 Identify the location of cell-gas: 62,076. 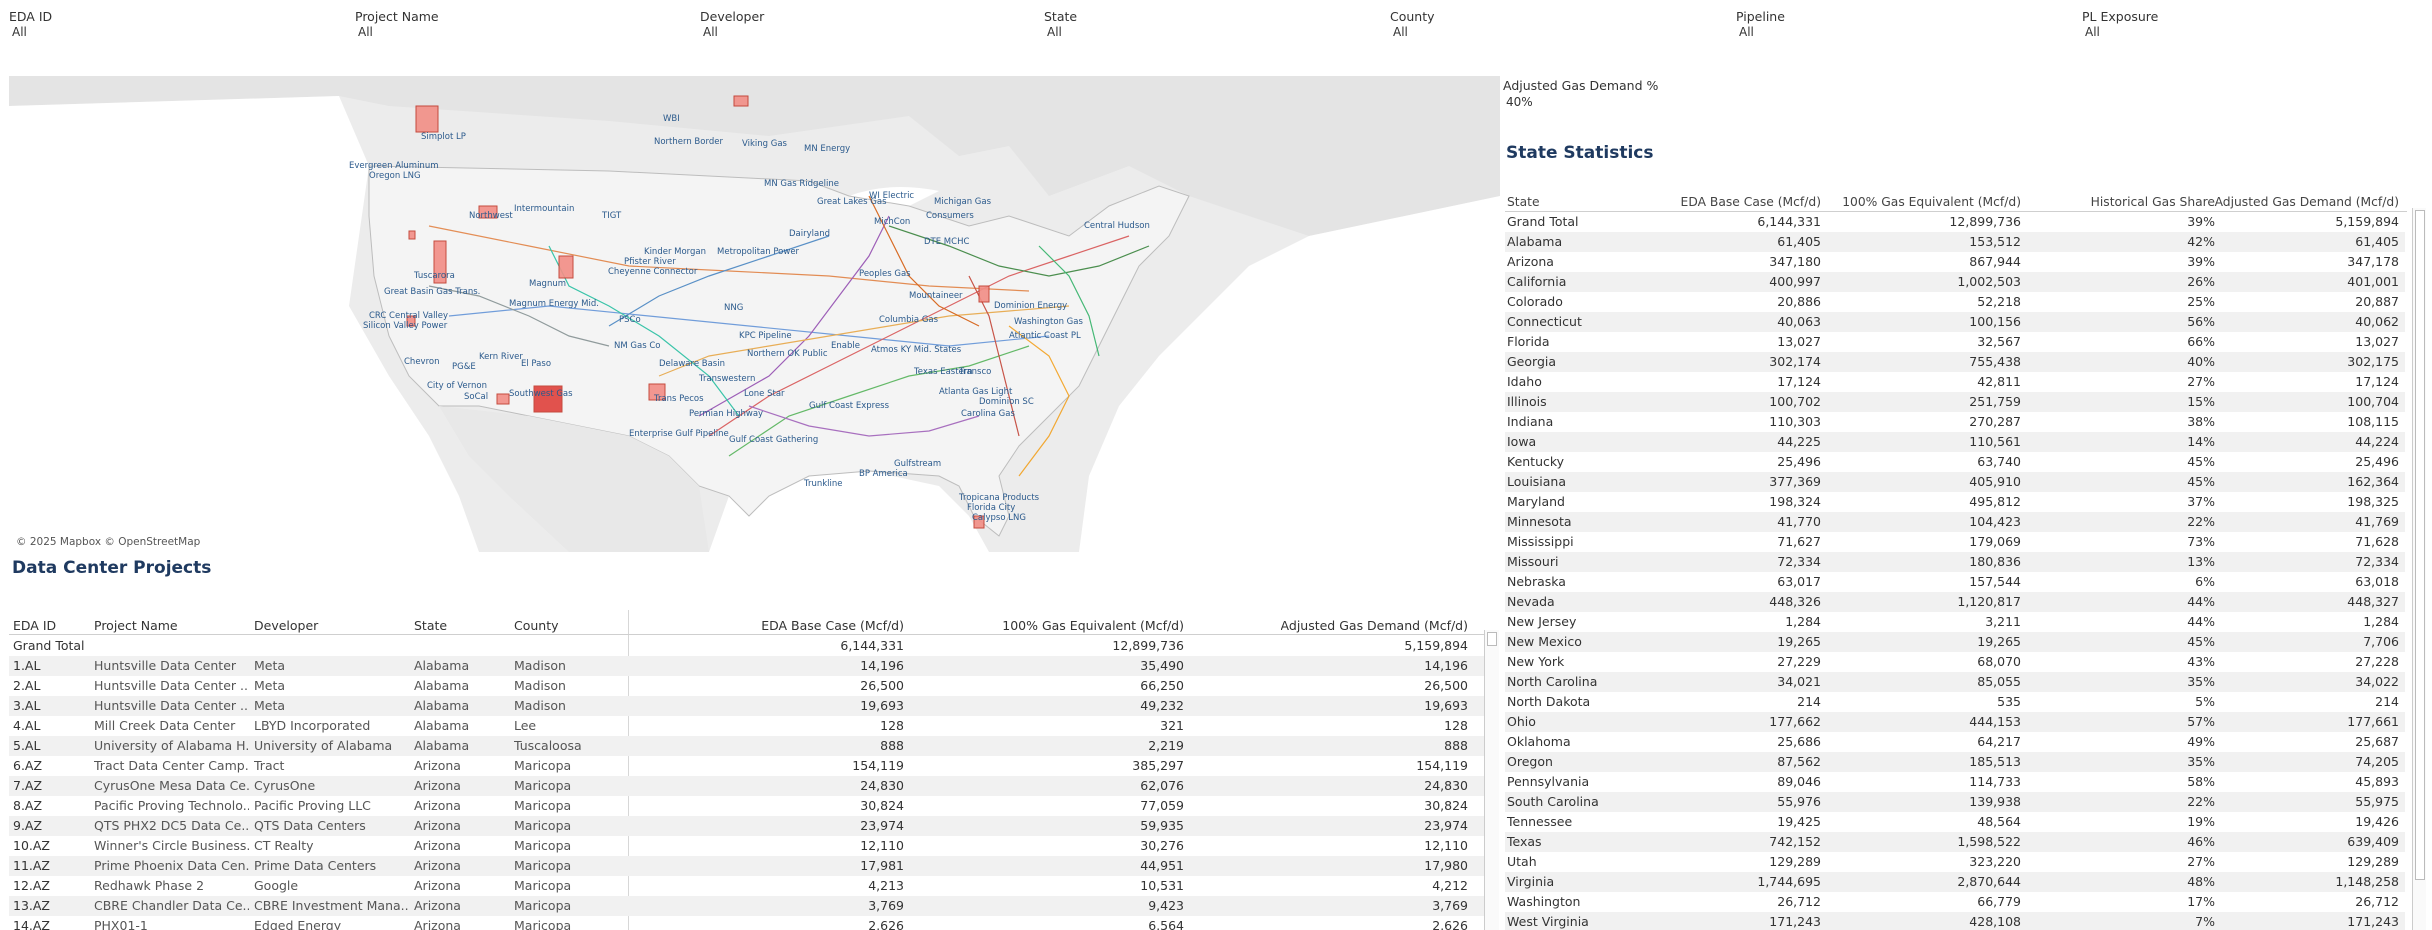
(1162, 785).